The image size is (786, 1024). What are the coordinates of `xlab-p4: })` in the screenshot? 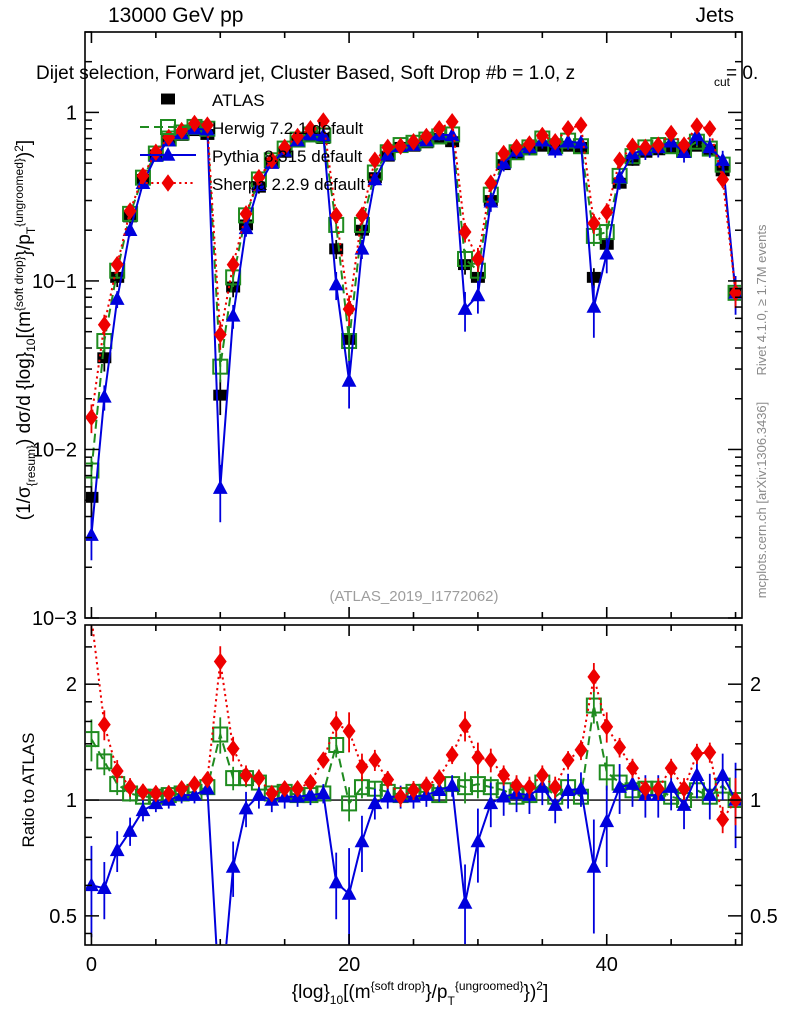 It's located at (530, 992).